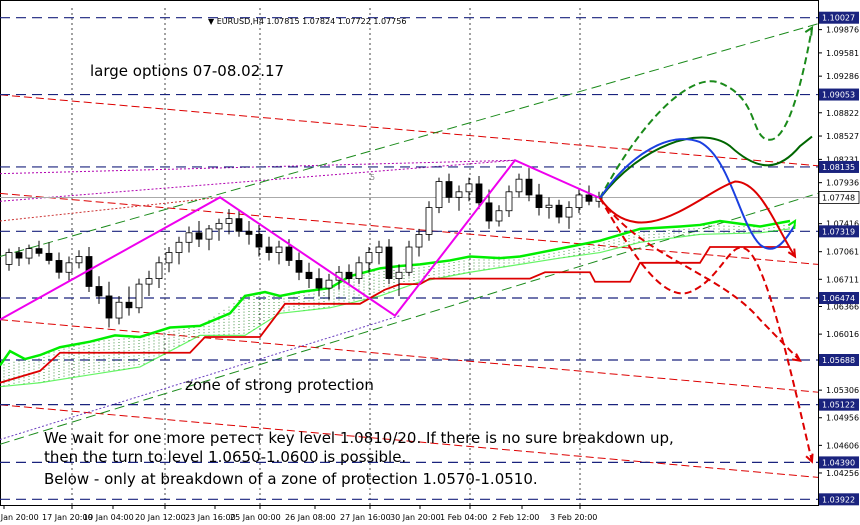 The height and width of the screenshot is (525, 860). I want to click on y-tick-label: 1.09286, so click(842, 76).